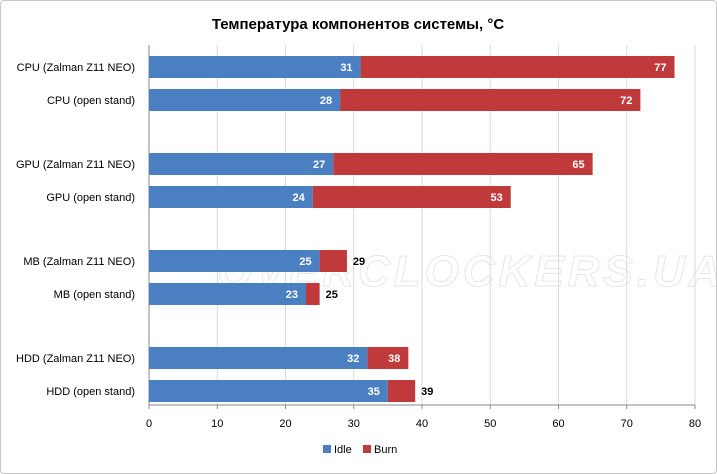 This screenshot has width=717, height=474. What do you see at coordinates (319, 165) in the screenshot?
I see `data-label-idle: 27` at bounding box center [319, 165].